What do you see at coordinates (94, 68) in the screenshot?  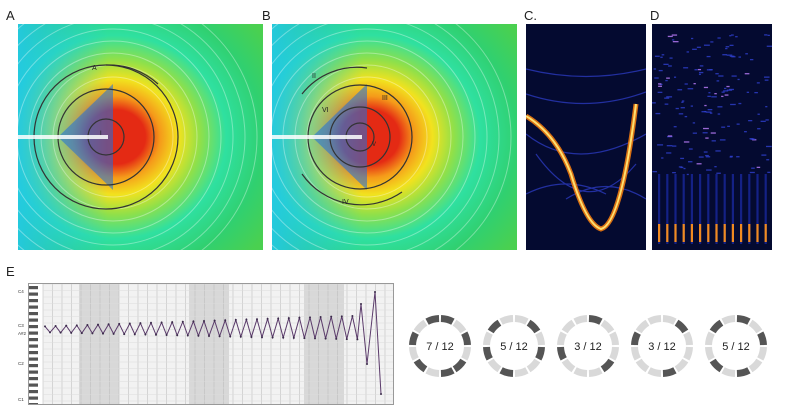 I see `ring-label-a: A` at bounding box center [94, 68].